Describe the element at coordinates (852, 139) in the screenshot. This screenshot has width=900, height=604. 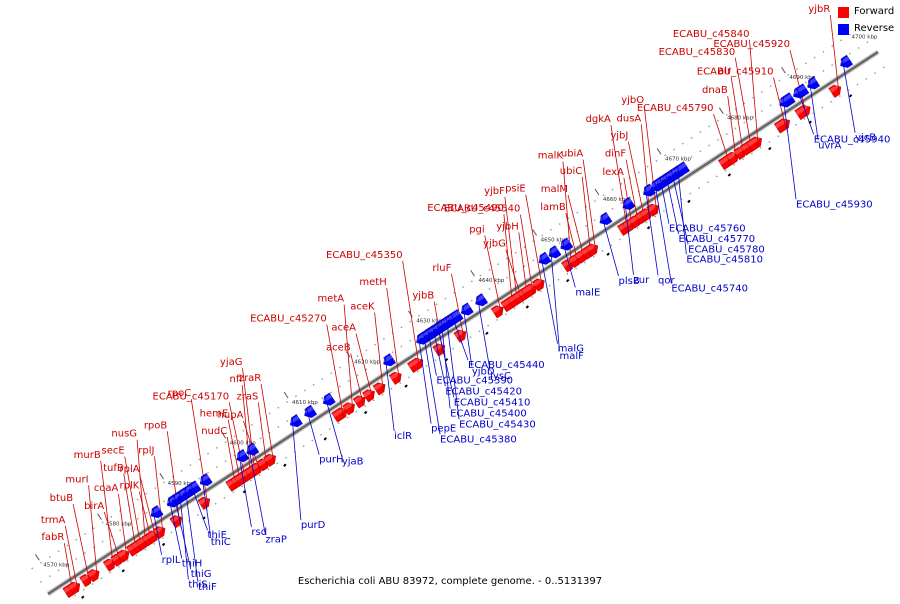
I see `gene-label: ECABU_c45940` at that location.